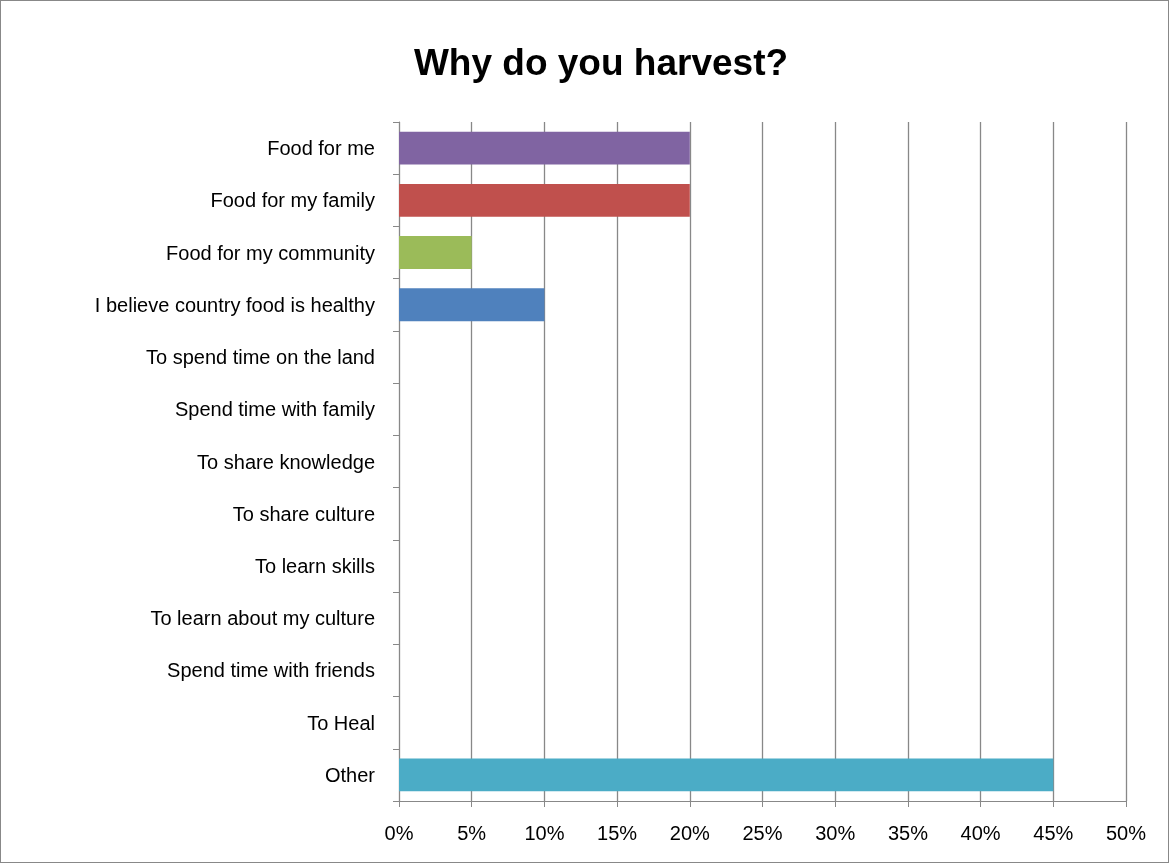 The height and width of the screenshot is (863, 1169). Describe the element at coordinates (472, 833) in the screenshot. I see `x-tick-label: 5%` at that location.